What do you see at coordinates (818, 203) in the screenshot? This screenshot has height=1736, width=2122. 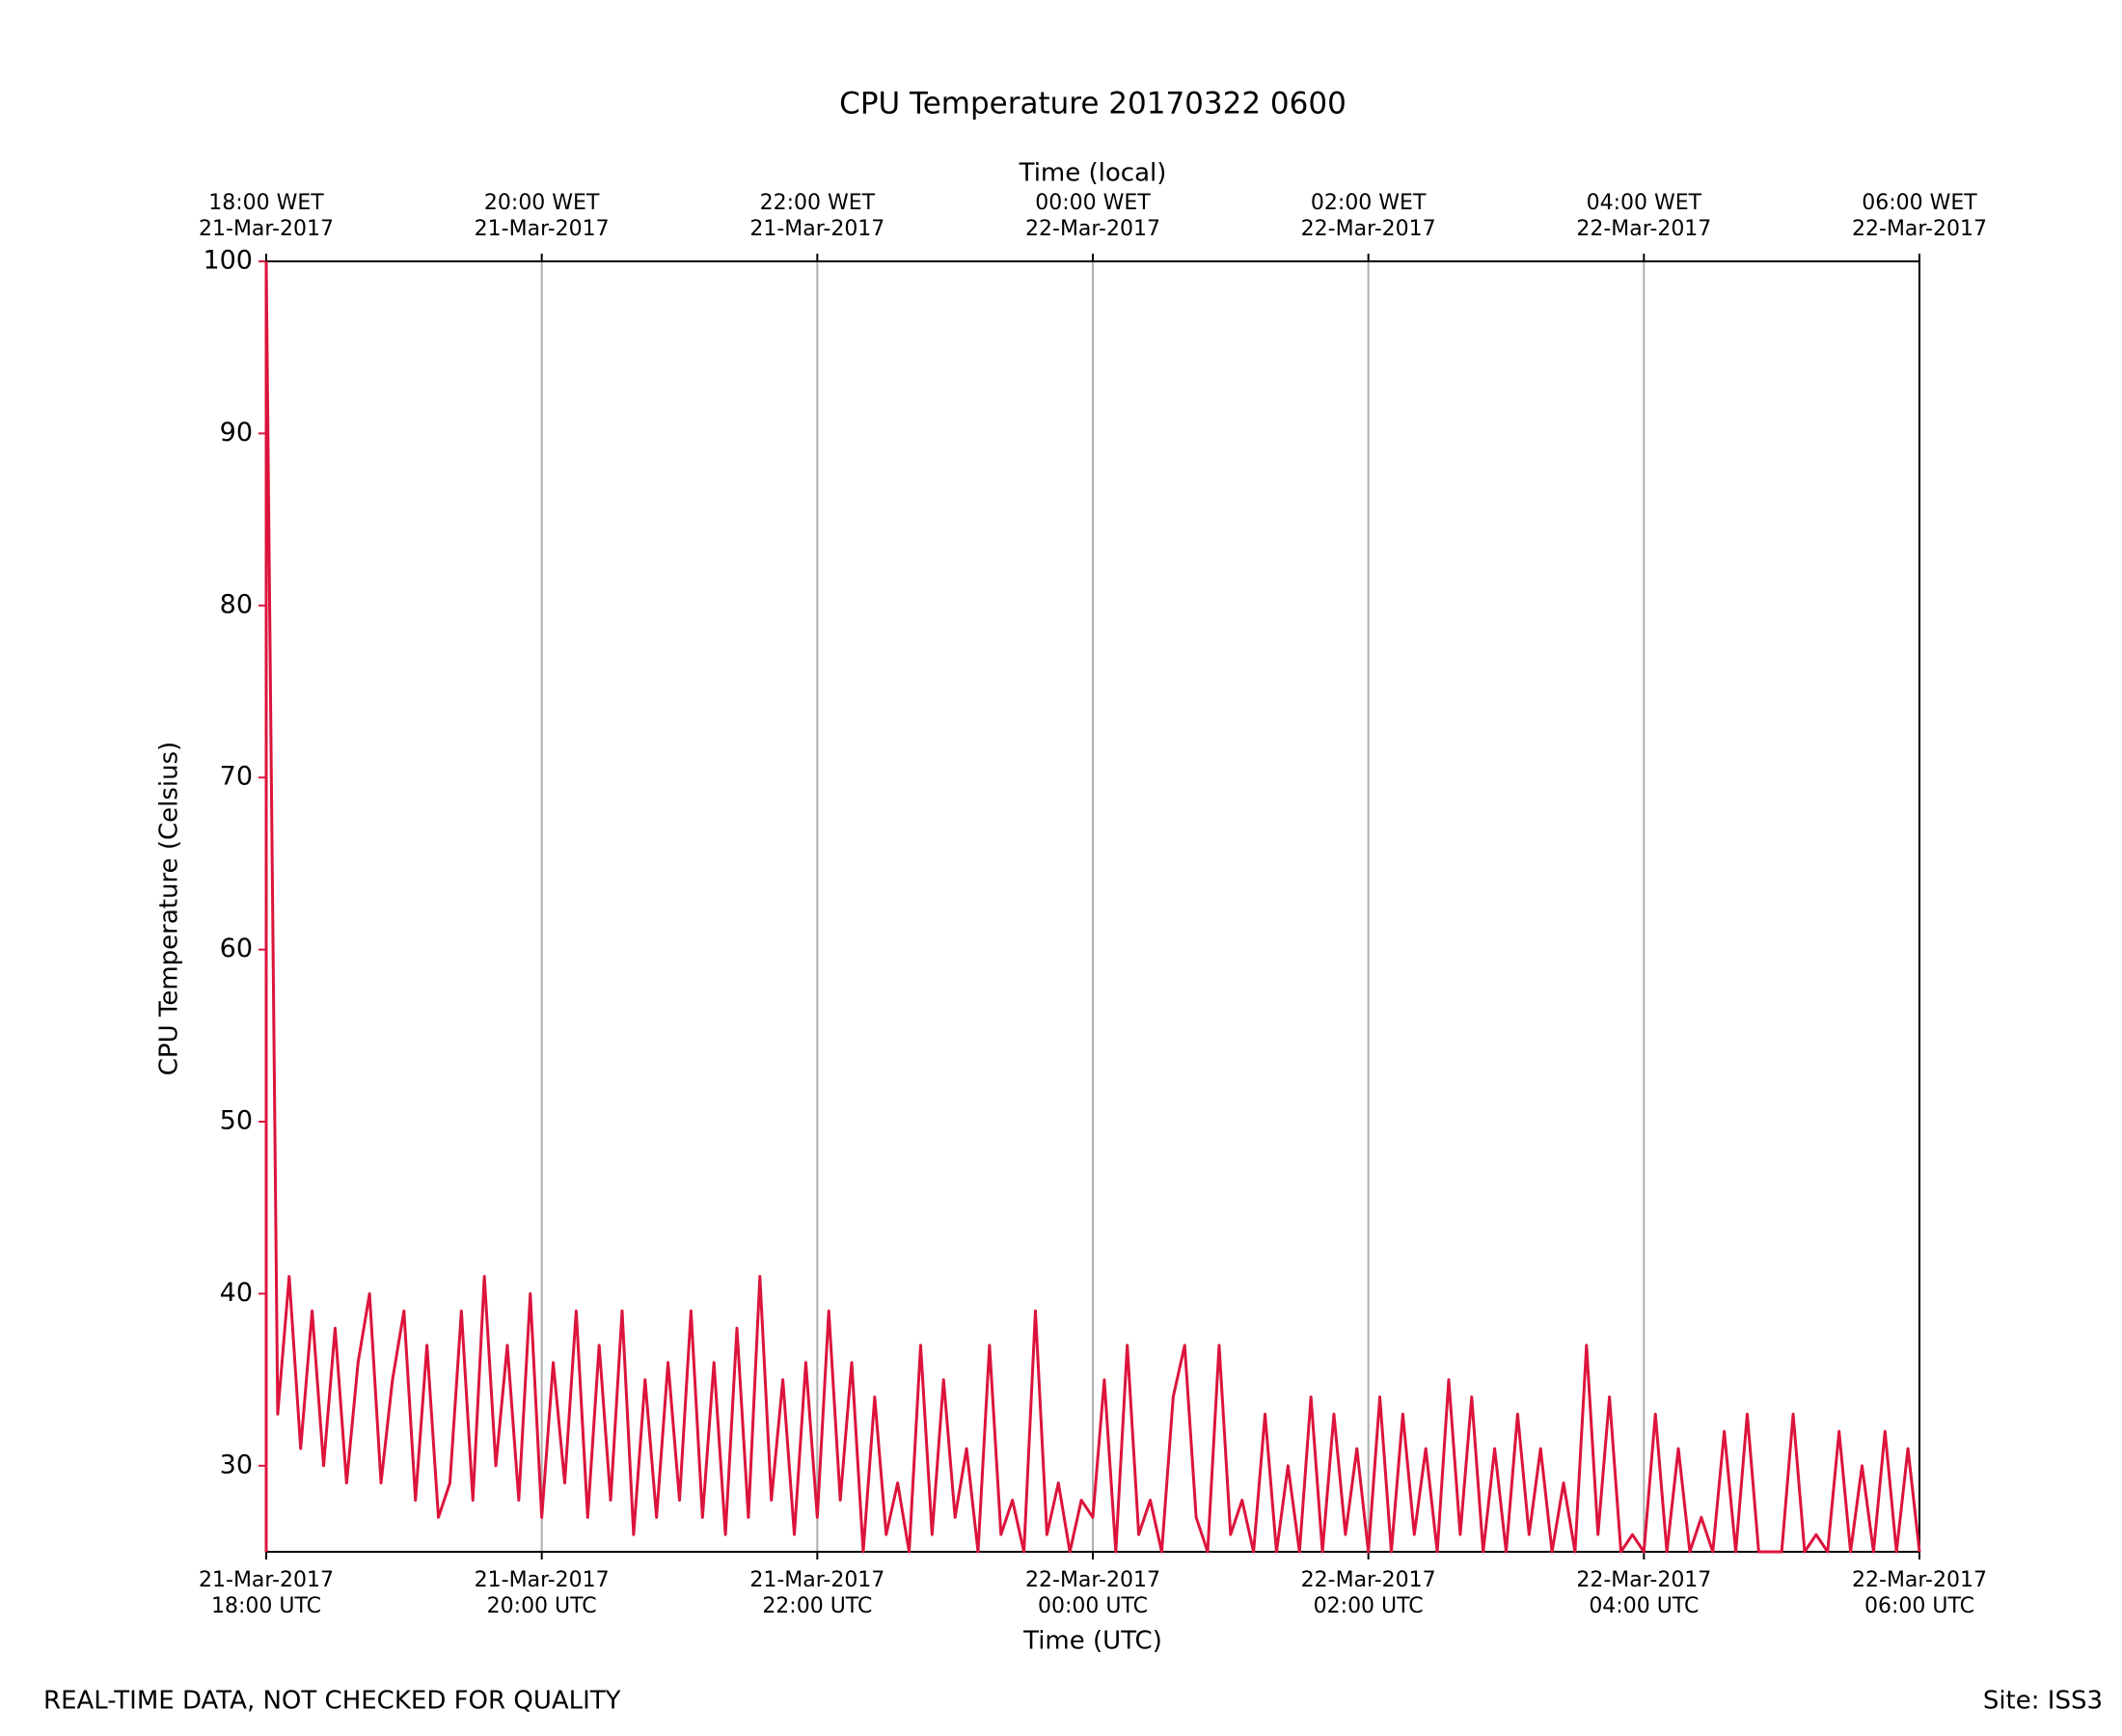 I see `x2-tick-label: 22:00 WET` at bounding box center [818, 203].